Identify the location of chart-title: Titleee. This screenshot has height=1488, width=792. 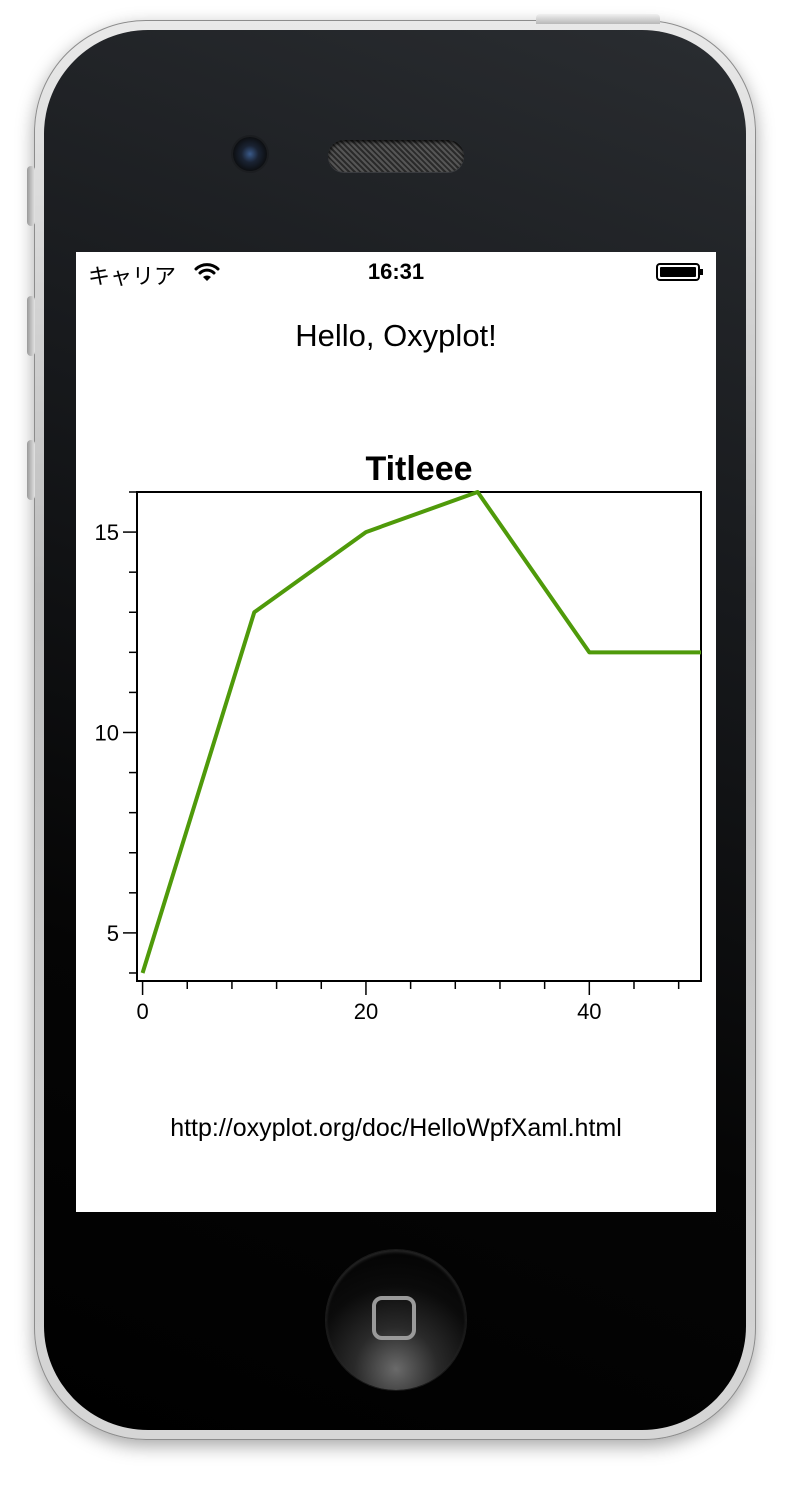
(418, 469).